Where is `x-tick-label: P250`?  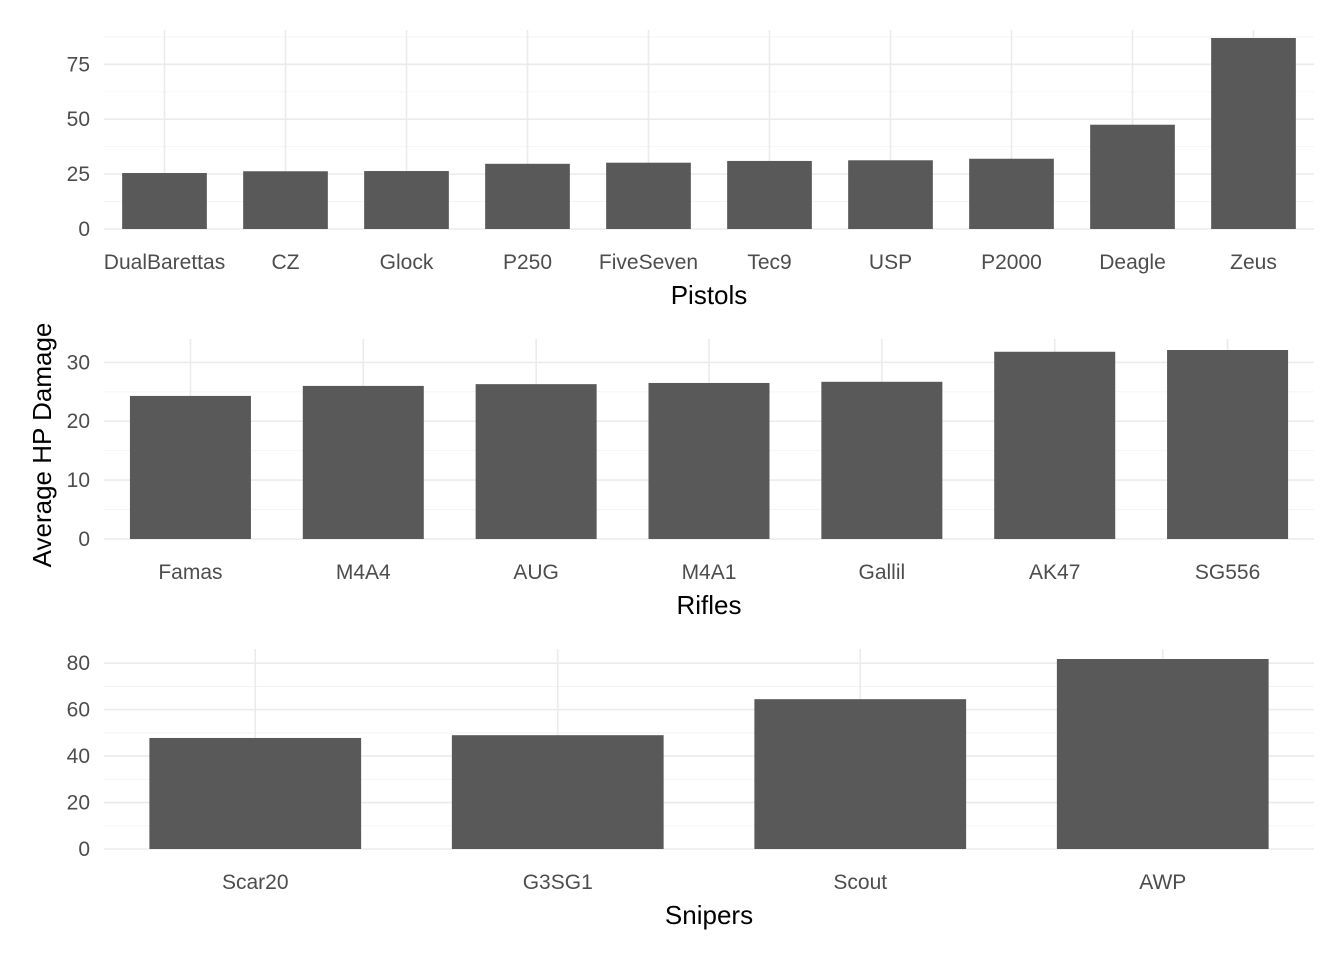
x-tick-label: P250 is located at coordinates (527, 262).